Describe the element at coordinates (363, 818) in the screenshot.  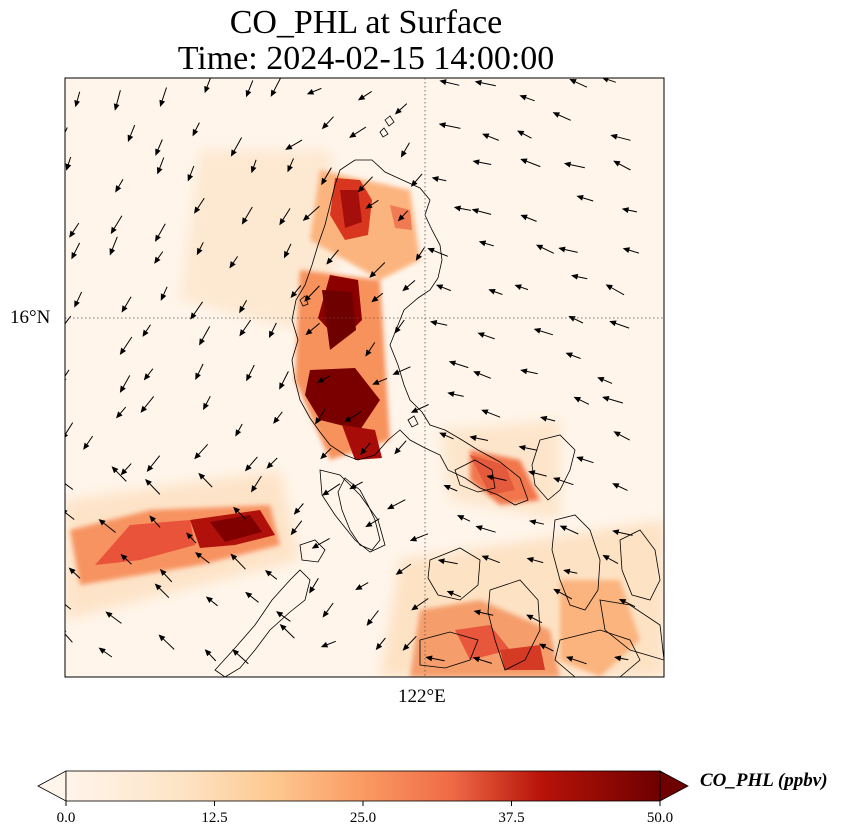
I see `colorbar-tick-2: 25.0` at that location.